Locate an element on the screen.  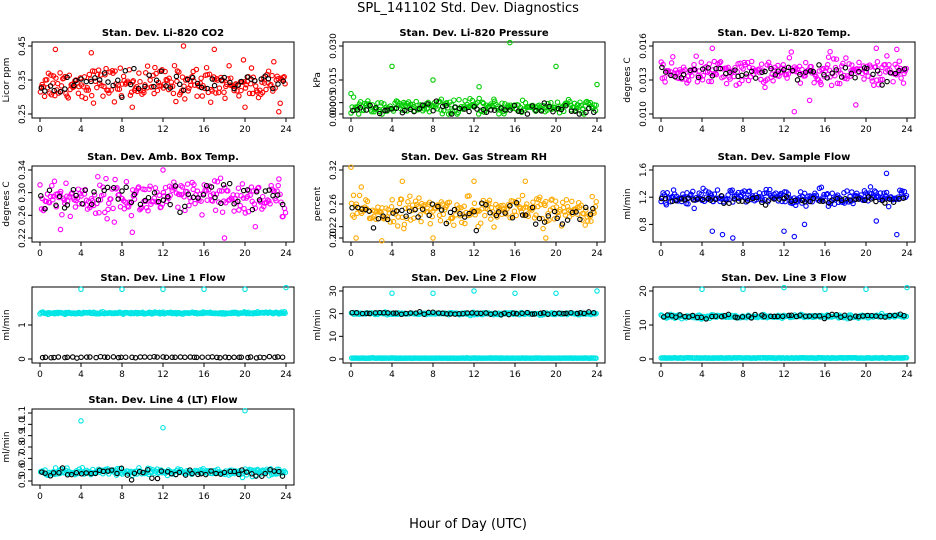
x-tick-label: 12 is located at coordinates (473, 375).